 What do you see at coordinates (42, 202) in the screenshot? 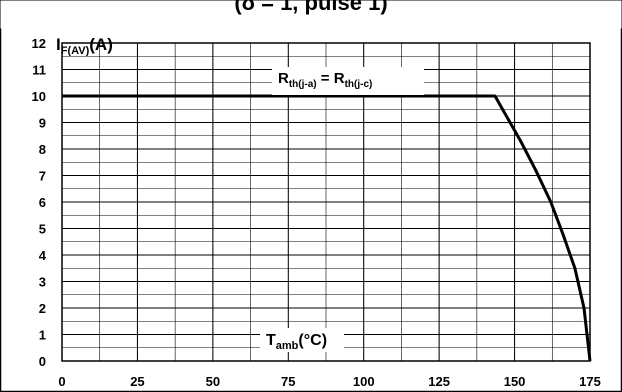
I see `y-tick-label: 6` at bounding box center [42, 202].